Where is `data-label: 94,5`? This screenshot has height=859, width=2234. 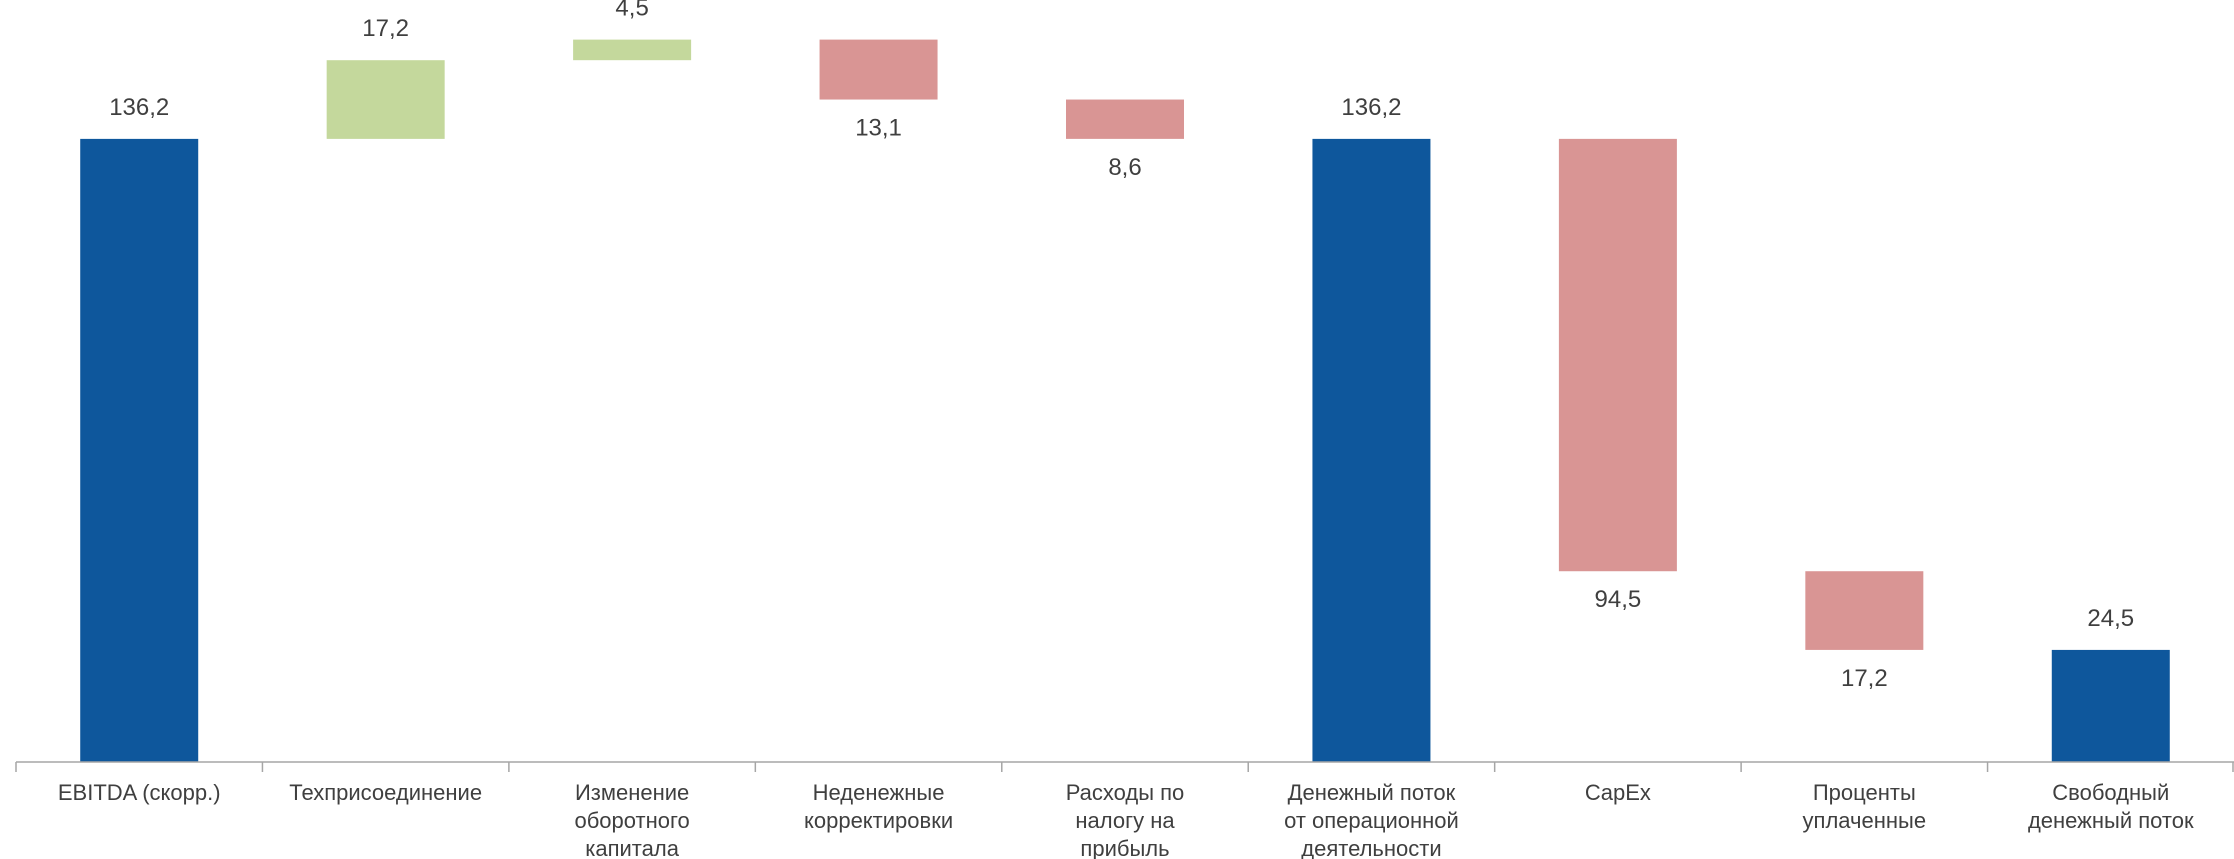 data-label: 94,5 is located at coordinates (1618, 599).